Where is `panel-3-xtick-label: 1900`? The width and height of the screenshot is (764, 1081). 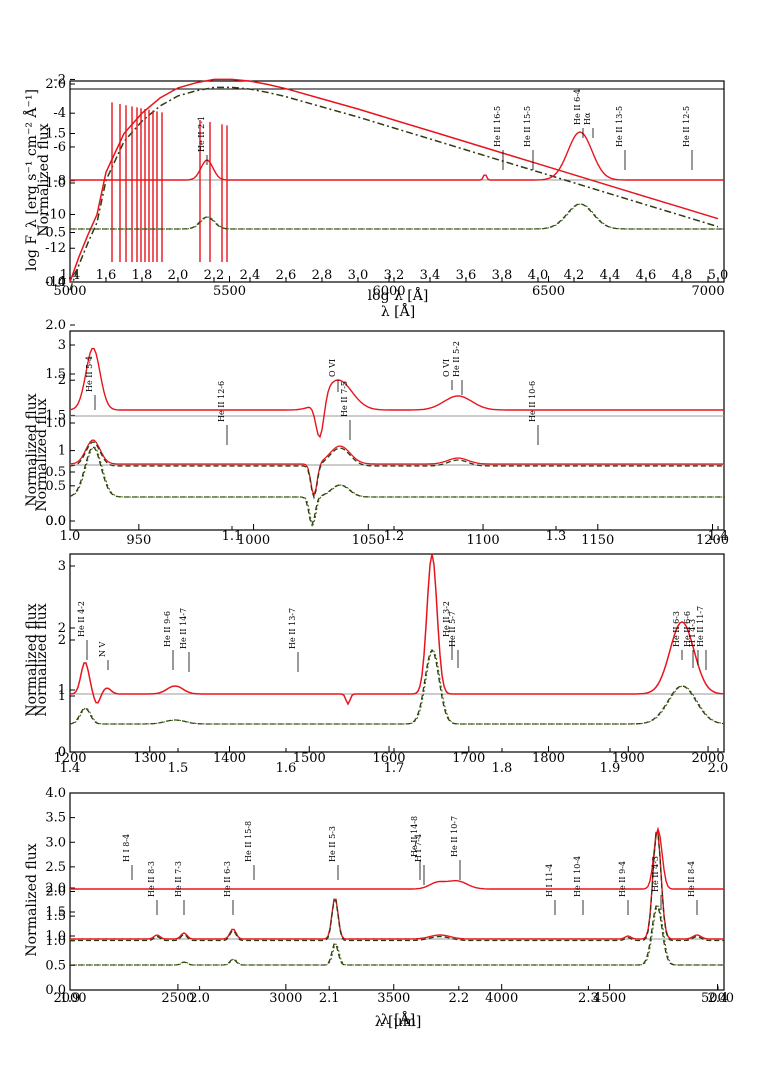 panel-3-xtick-label: 1900 is located at coordinates (628, 758).